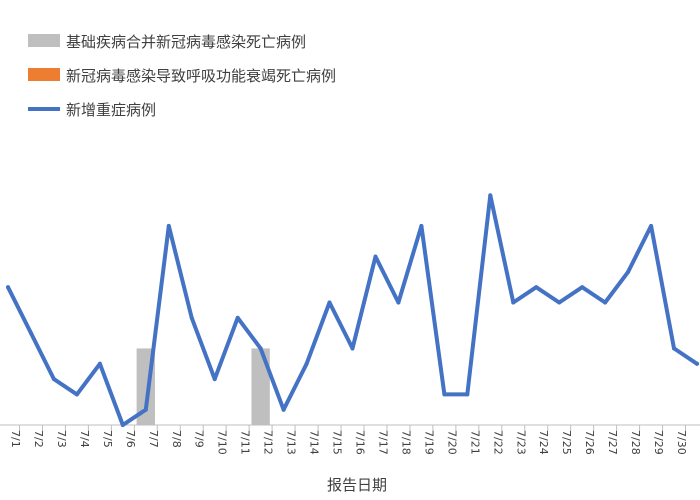  What do you see at coordinates (291, 442) in the screenshot?
I see `x-tick-label: 7/13` at bounding box center [291, 442].